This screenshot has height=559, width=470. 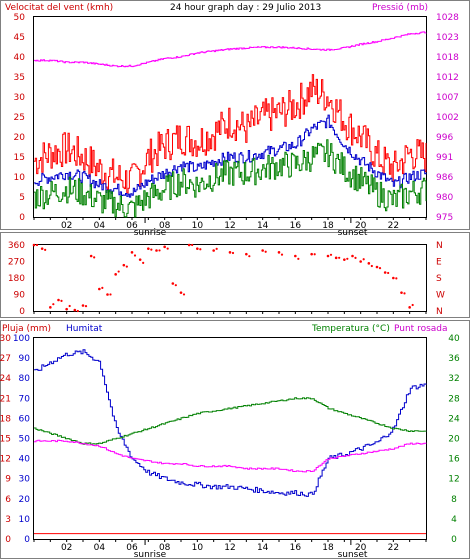 What do you see at coordinates (8, 520) in the screenshot?
I see `rain-tick-label: 3` at bounding box center [8, 520].